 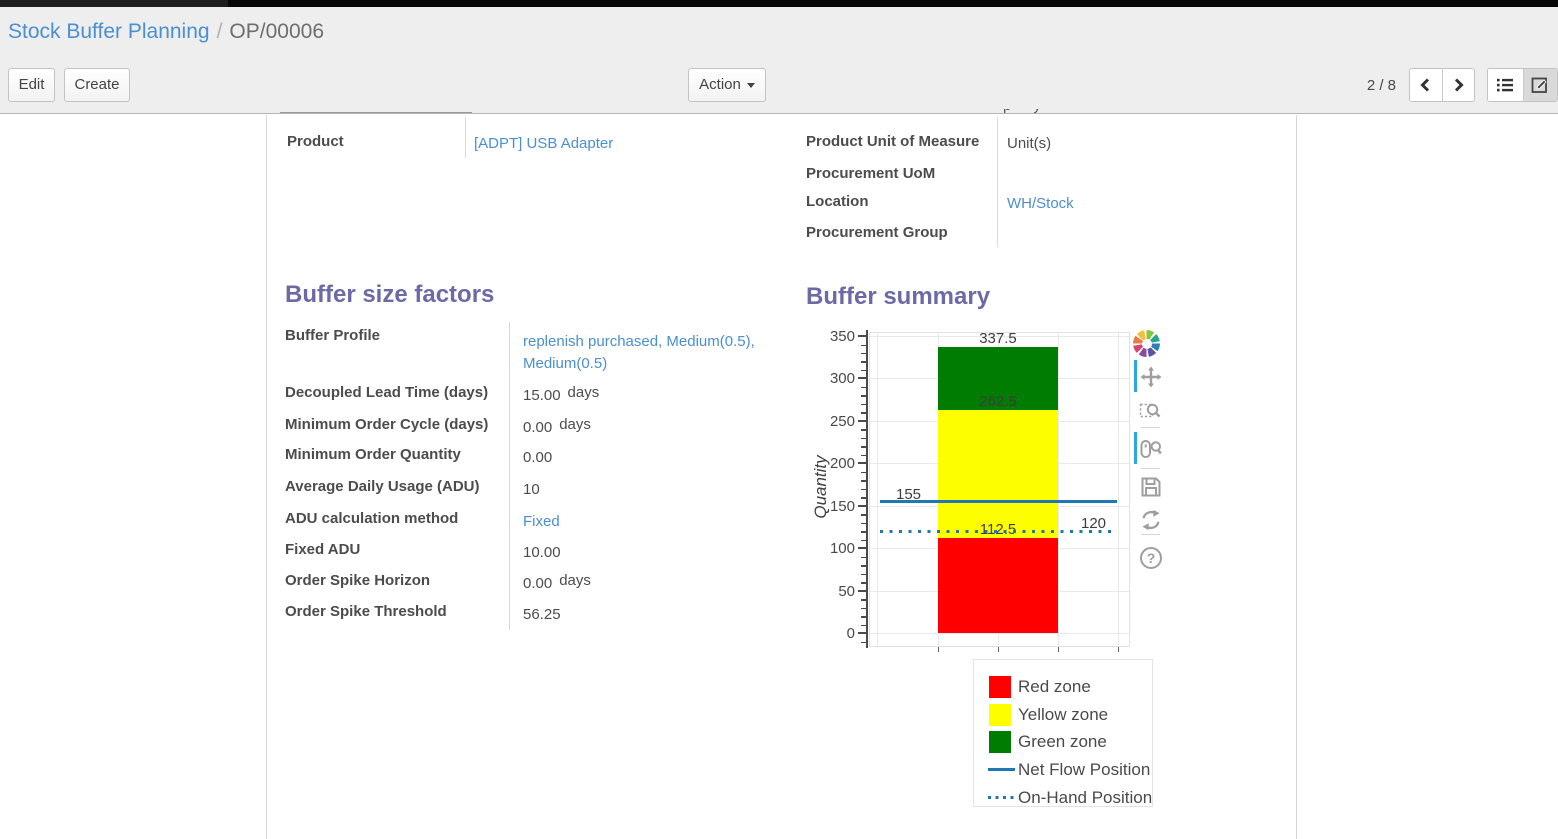 I want to click on on-hand-position-line, so click(x=998, y=531).